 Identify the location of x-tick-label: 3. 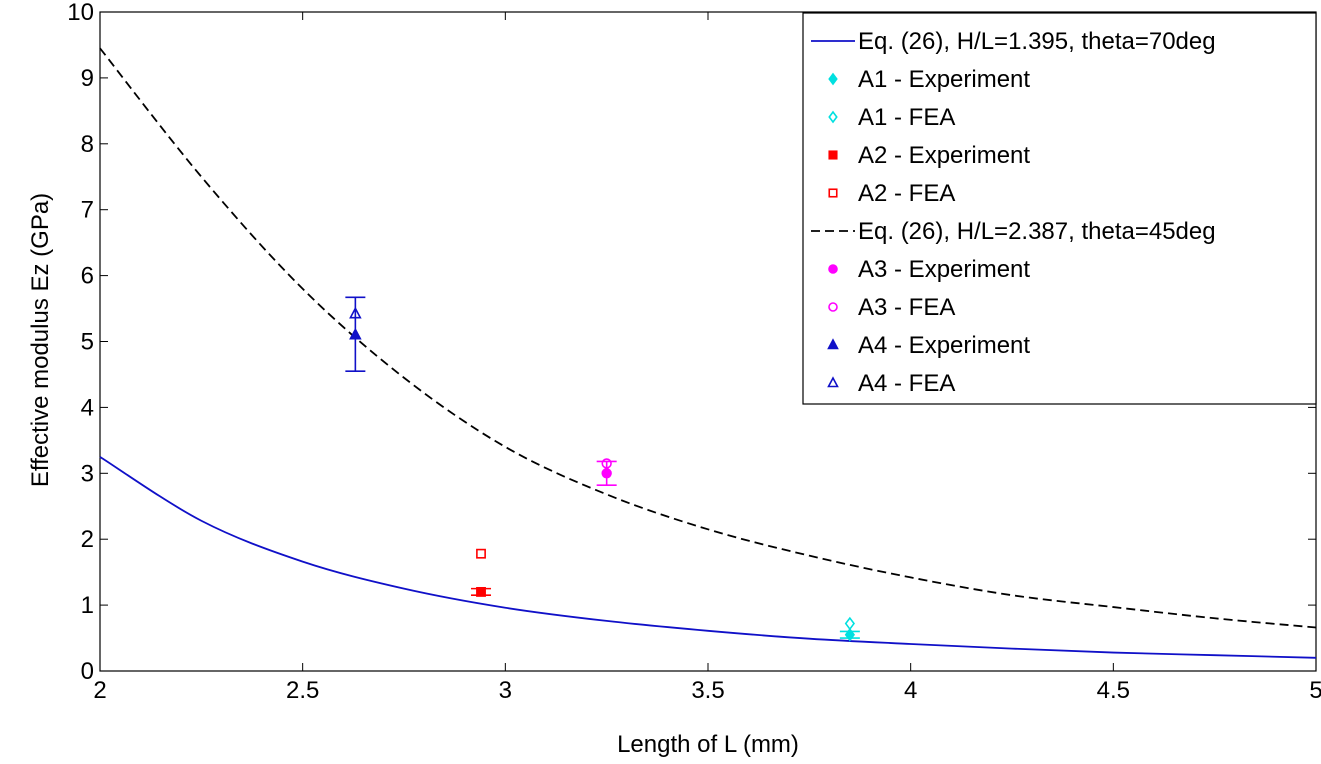
(505, 690).